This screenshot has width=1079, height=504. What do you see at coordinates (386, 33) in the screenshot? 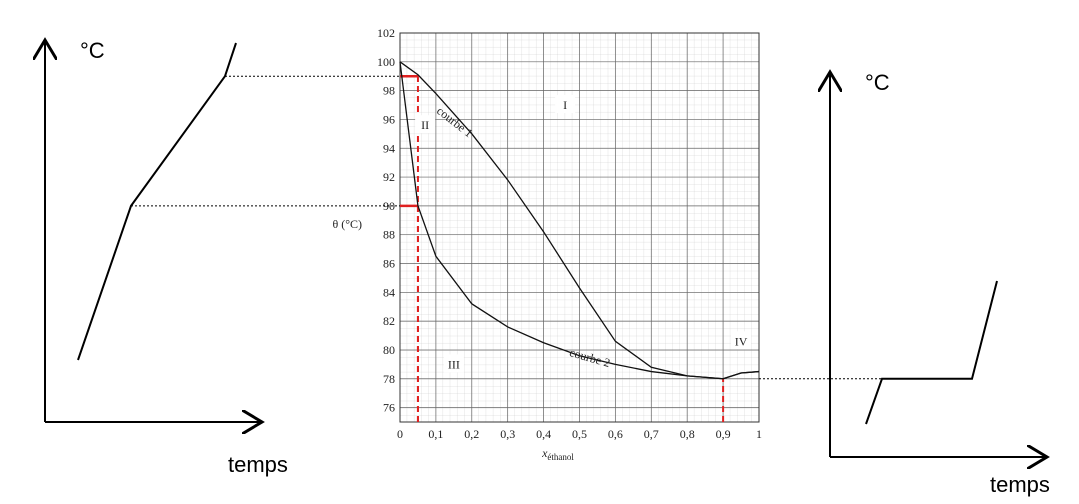
I see `y-tick-label: 102` at bounding box center [386, 33].